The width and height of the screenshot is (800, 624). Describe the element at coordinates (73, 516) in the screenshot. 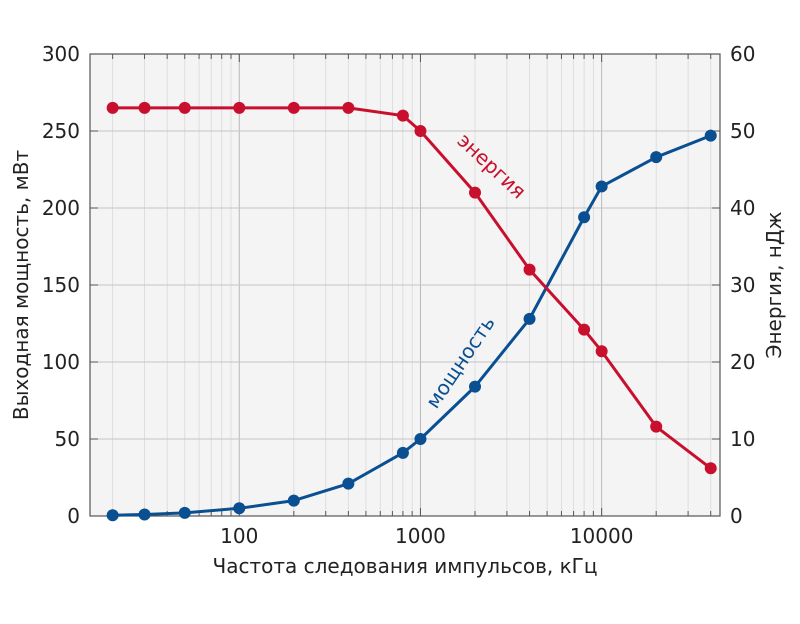

I see `y-left-tick-label: 0` at that location.